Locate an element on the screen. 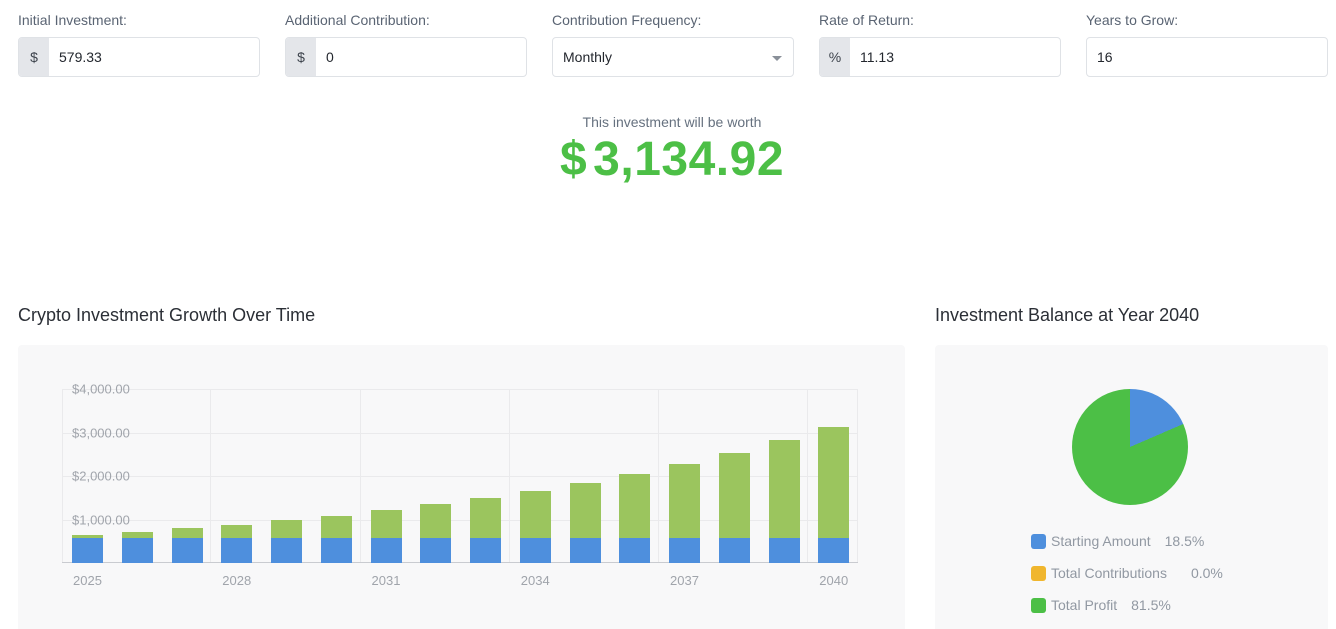 Image resolution: width=1336 pixels, height=629 pixels. y-axis-tick: $2,000.00 is located at coordinates (101, 476).